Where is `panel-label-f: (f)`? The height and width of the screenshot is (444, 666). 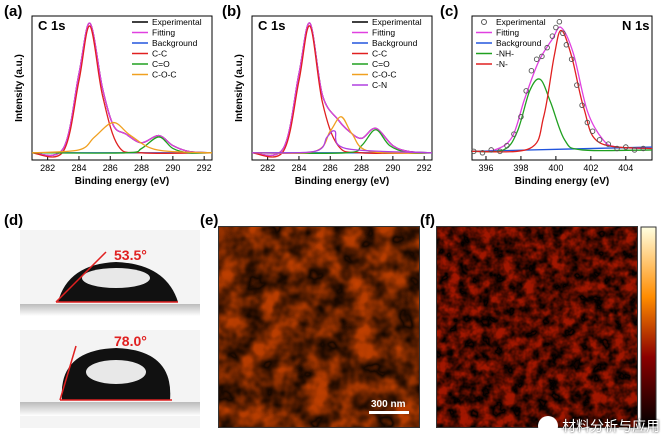
panel-label-f: (f) is located at coordinates (427, 220).